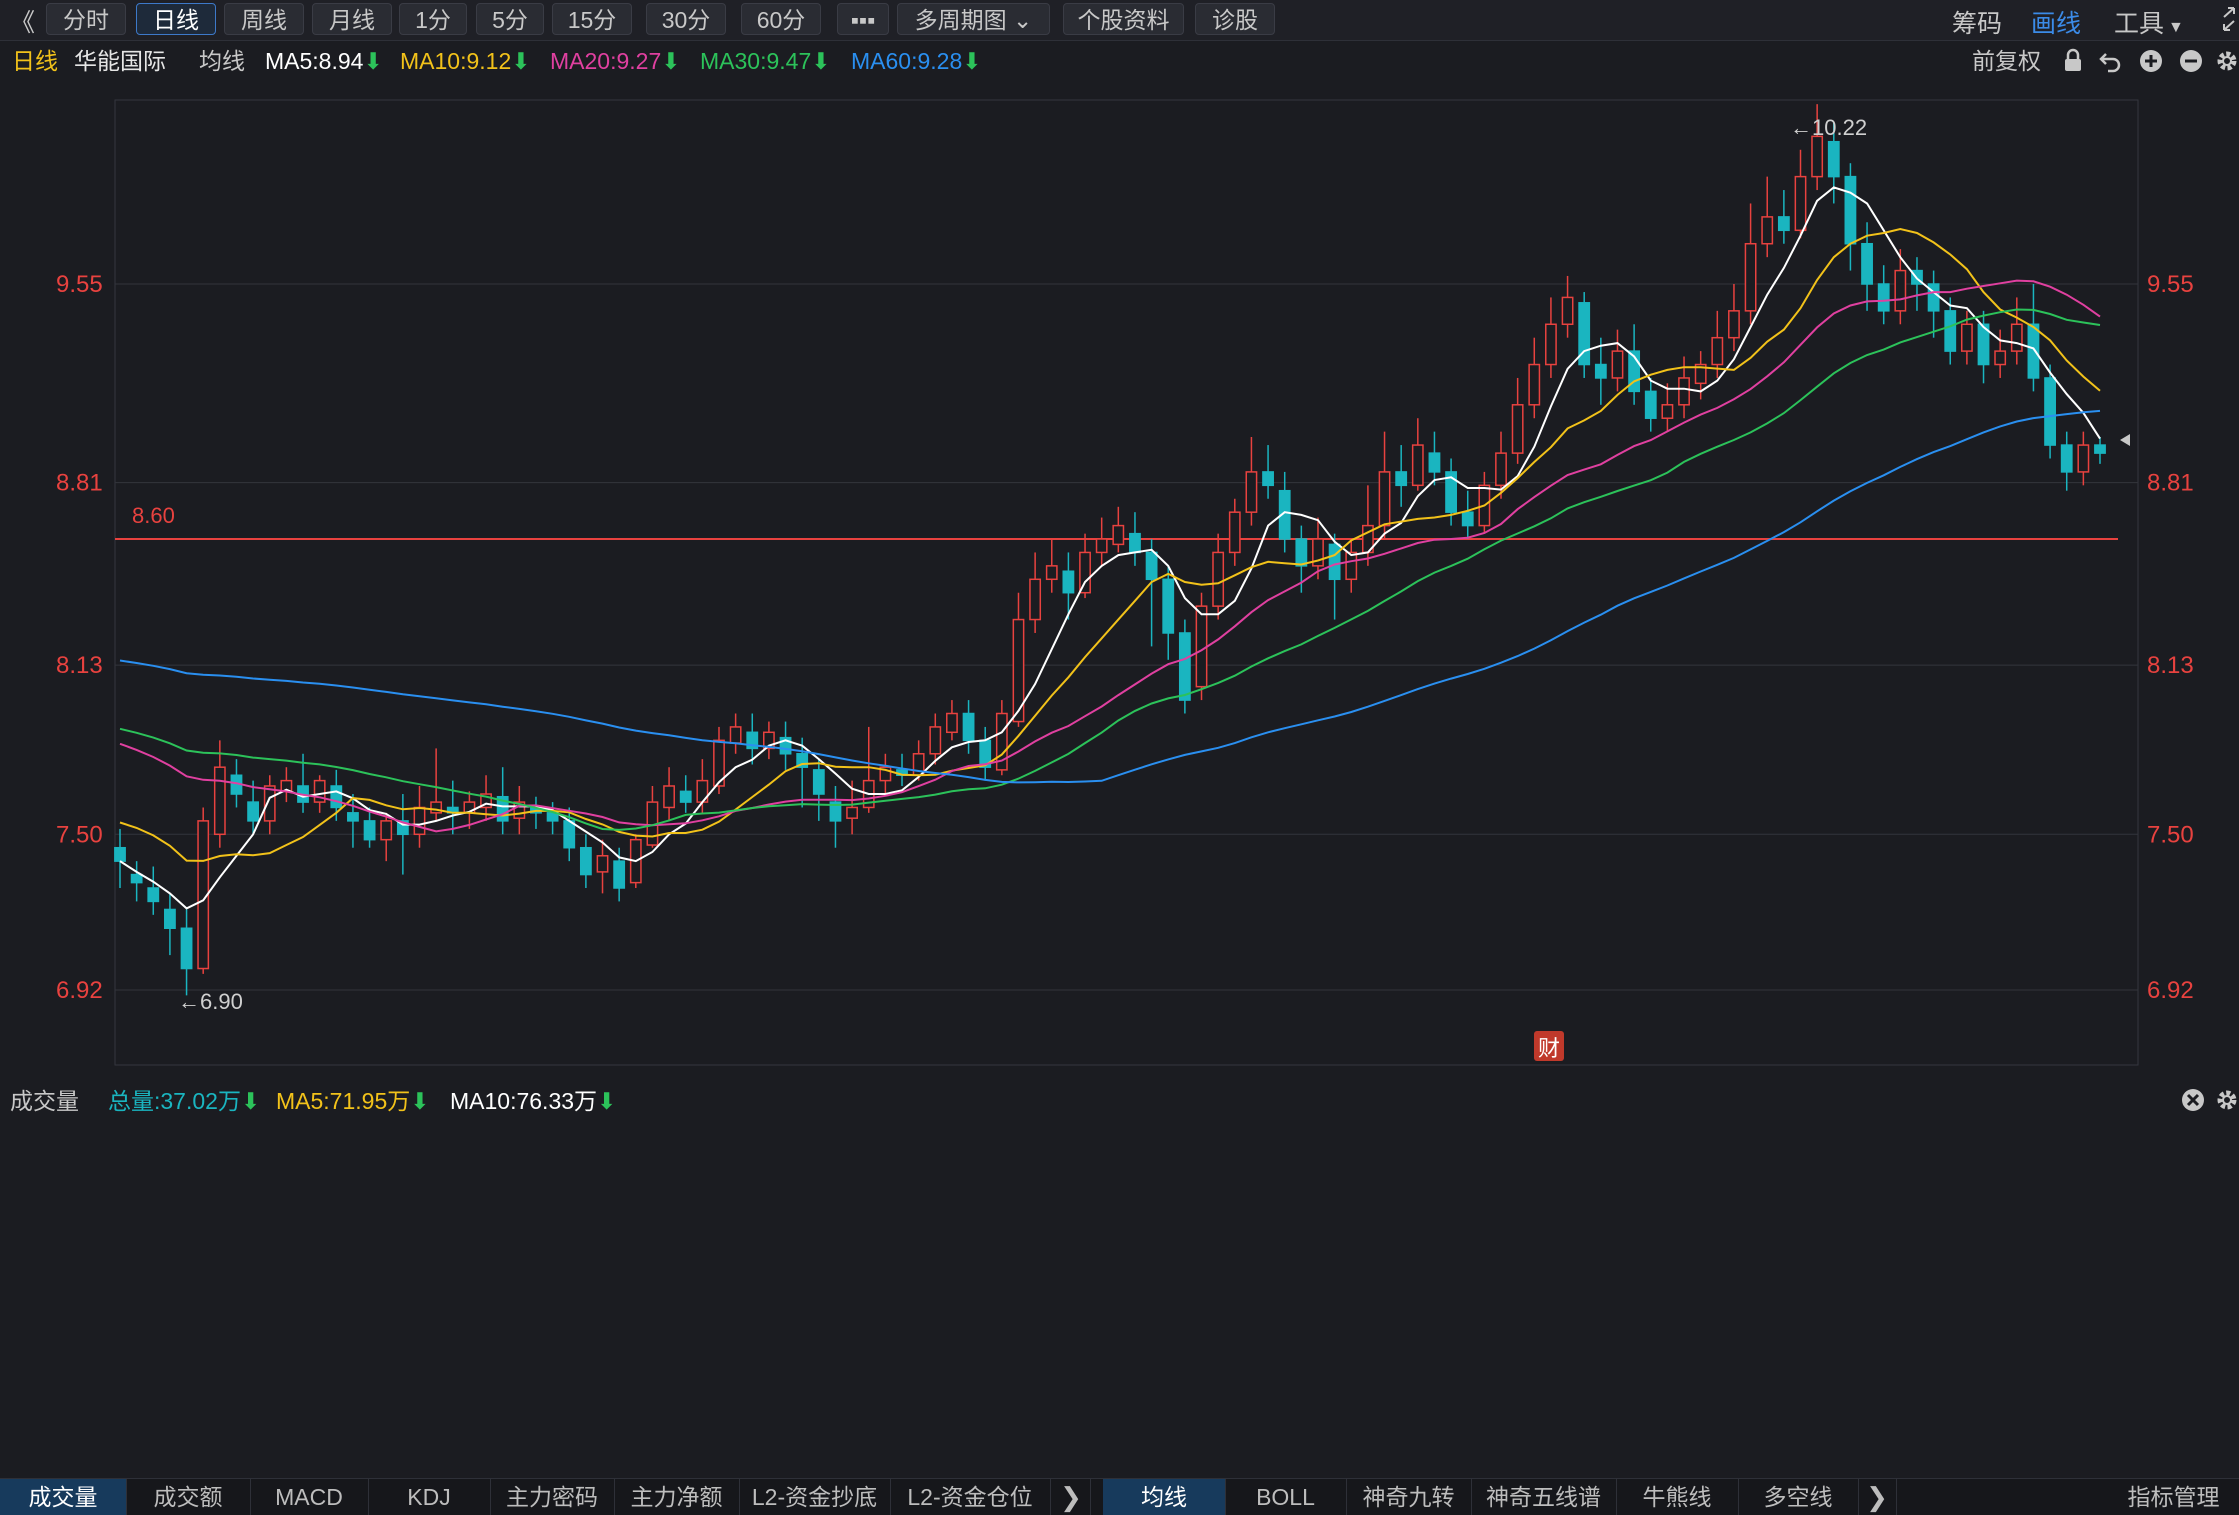 The image size is (2239, 1515). I want to click on indicator-tab-0: 成交量, so click(63, 1497).